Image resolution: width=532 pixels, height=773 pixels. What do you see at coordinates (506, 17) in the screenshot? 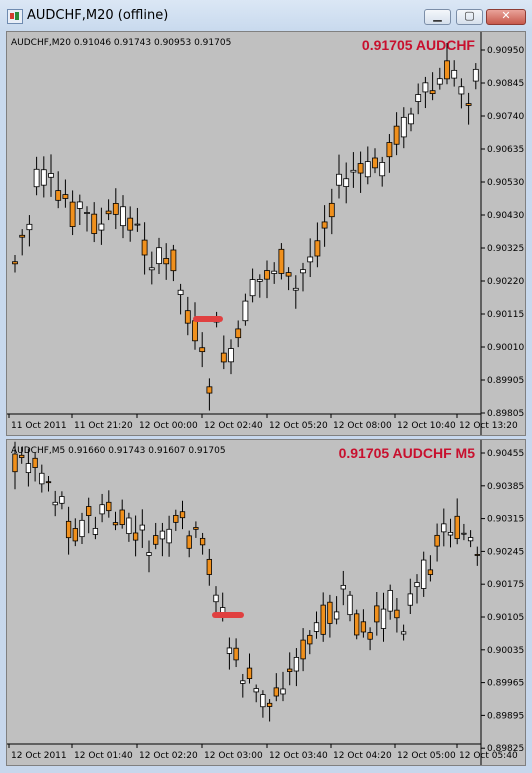
I see `close-button: ✕` at bounding box center [506, 17].